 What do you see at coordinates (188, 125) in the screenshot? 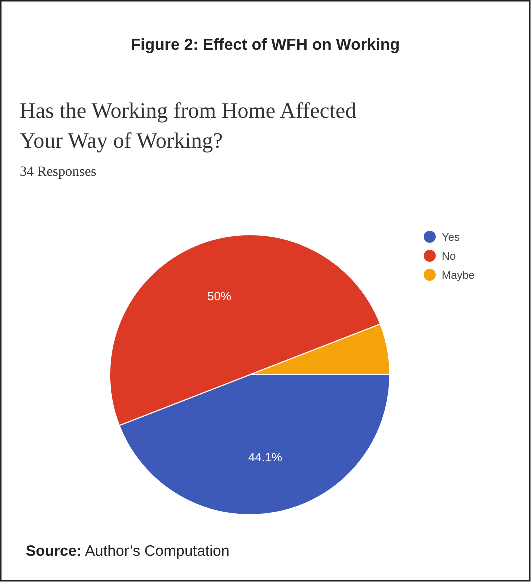
I see `chart-subtitle: Has the Working from Home Affected Your Way of Working?` at bounding box center [188, 125].